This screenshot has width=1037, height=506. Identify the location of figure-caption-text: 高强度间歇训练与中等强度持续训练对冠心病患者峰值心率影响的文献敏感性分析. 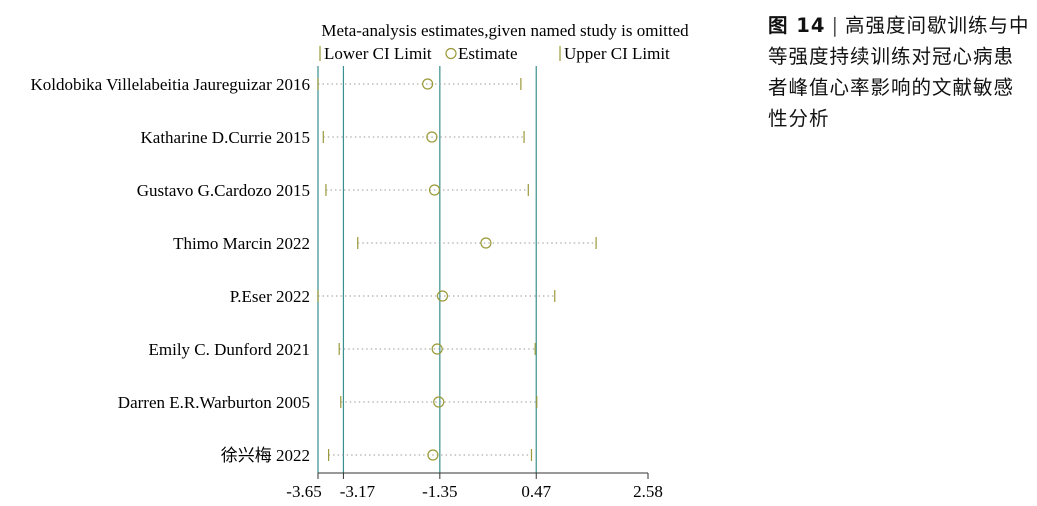
(899, 72).